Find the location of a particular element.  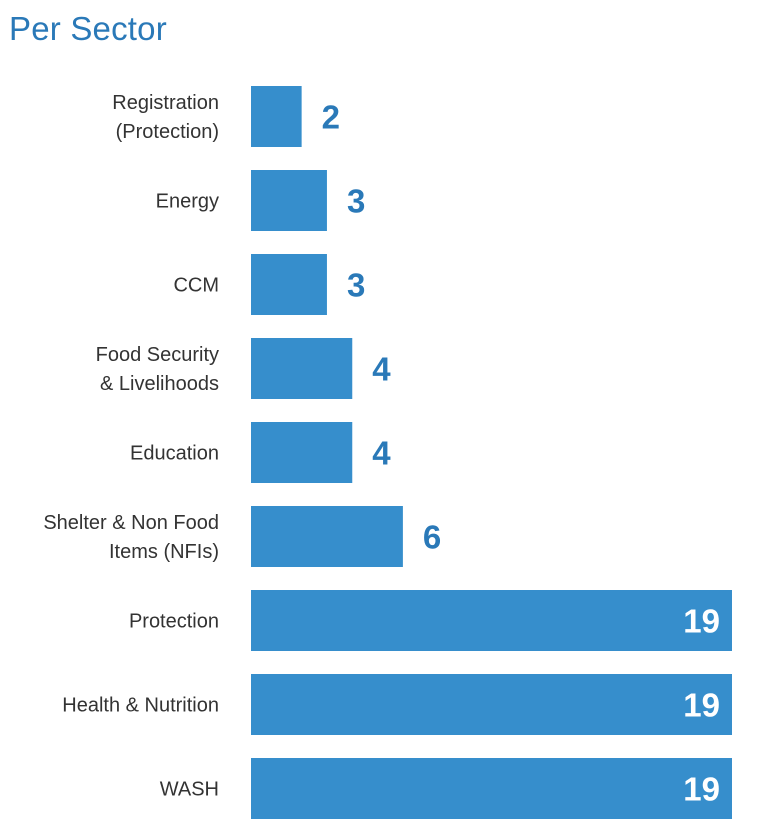

category-label-4: Education is located at coordinates (174, 454).